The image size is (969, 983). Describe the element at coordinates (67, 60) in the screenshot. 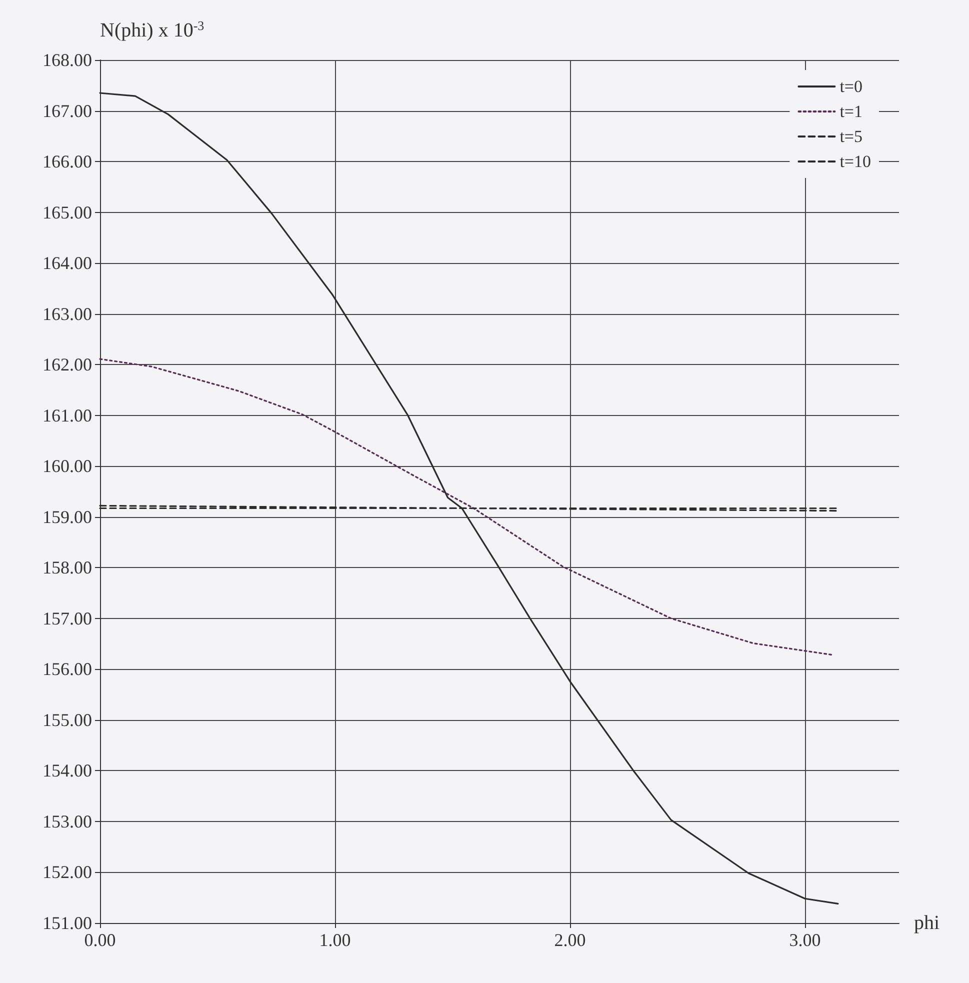

I see `y-tick-label: 168.00` at that location.